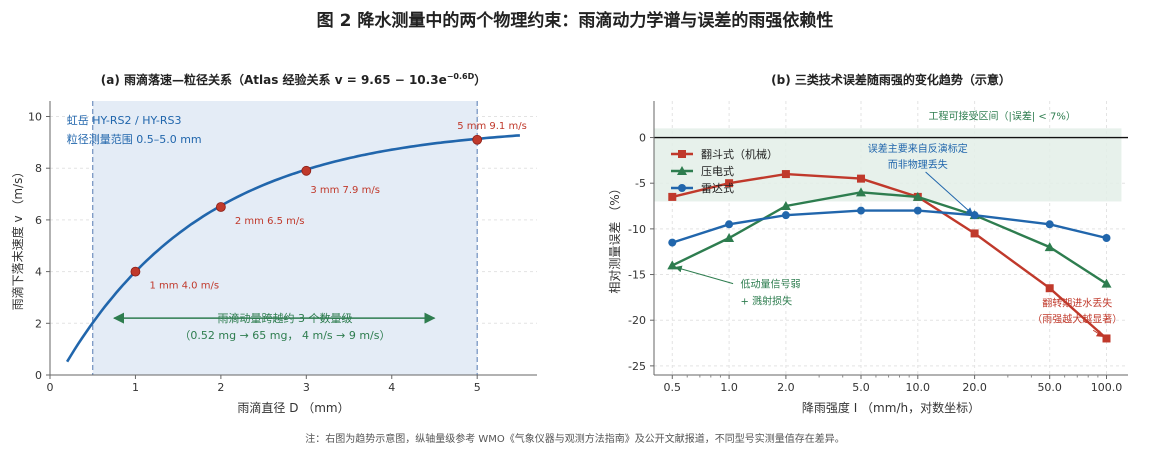 The width and height of the screenshot is (1150, 453). Describe the element at coordinates (306, 387) in the screenshot. I see `chart-a-x-tick-label: 3` at that location.